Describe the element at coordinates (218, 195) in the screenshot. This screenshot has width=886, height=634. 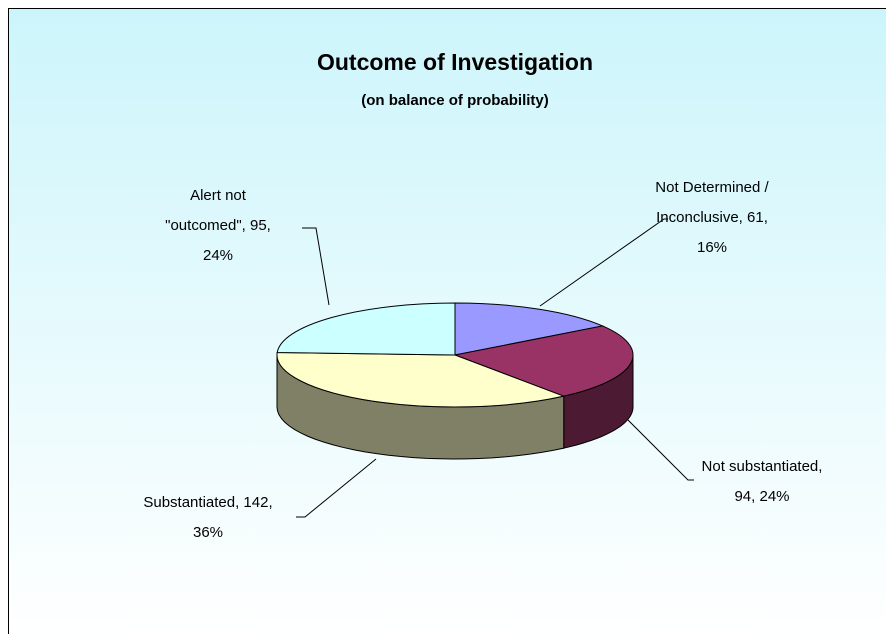
I see `data-label: Alert not` at that location.